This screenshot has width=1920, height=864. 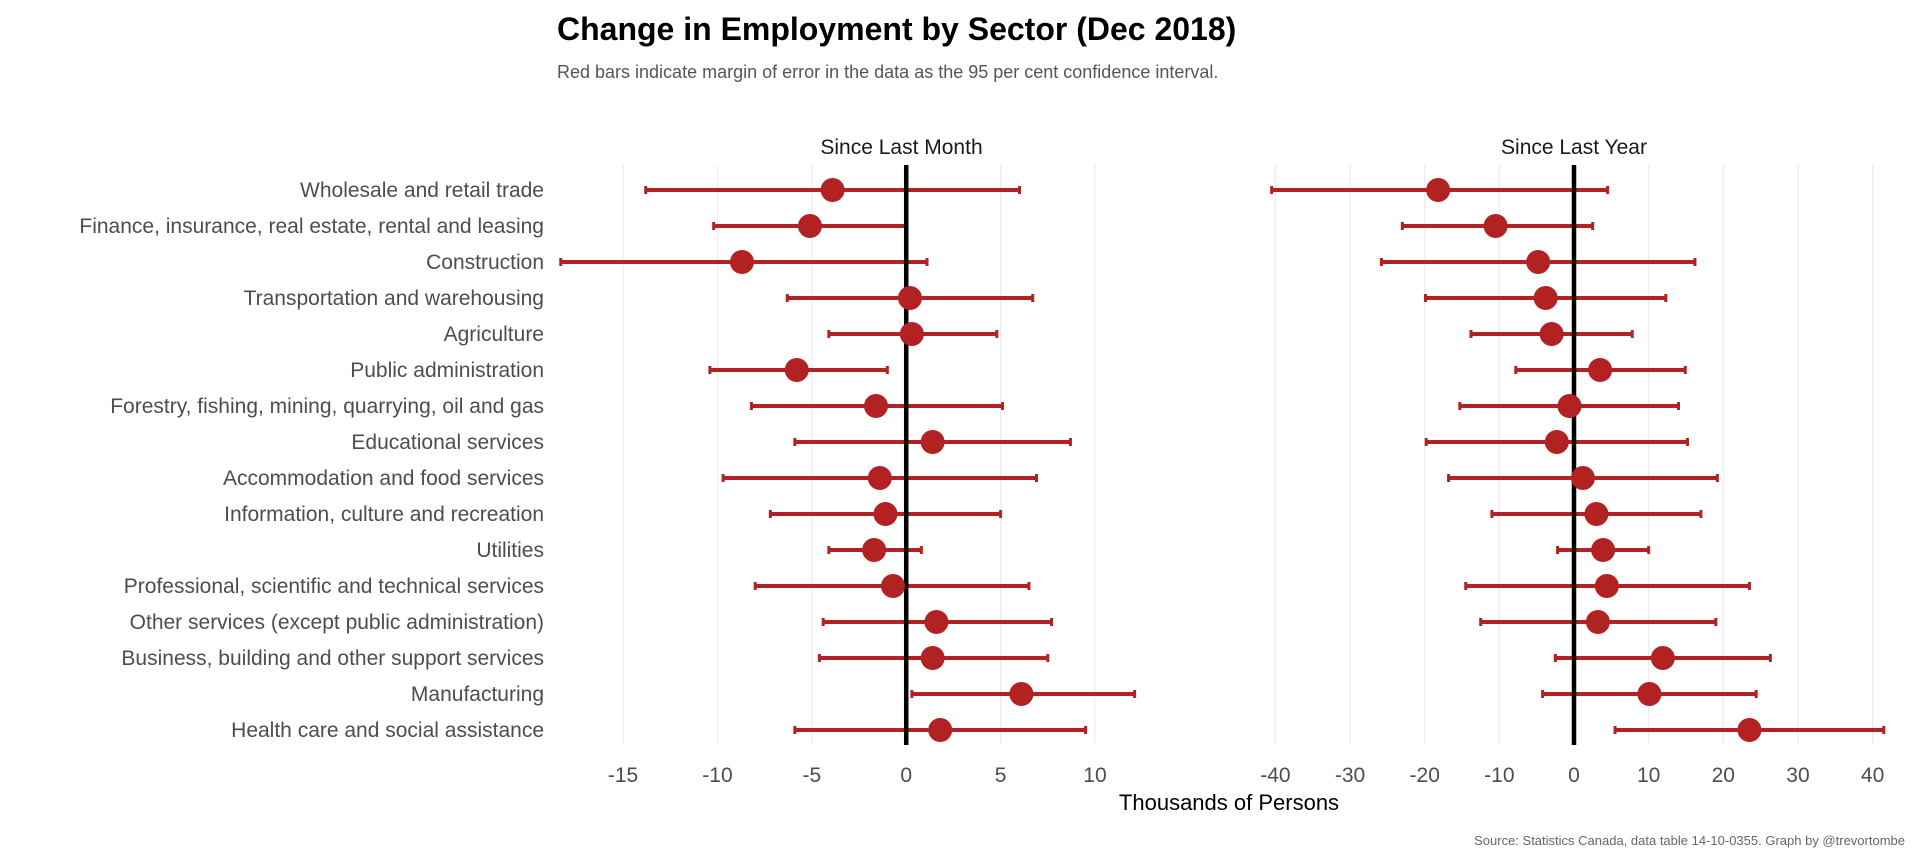 I want to click on panel-title: Since Last Year, so click(x=1574, y=147).